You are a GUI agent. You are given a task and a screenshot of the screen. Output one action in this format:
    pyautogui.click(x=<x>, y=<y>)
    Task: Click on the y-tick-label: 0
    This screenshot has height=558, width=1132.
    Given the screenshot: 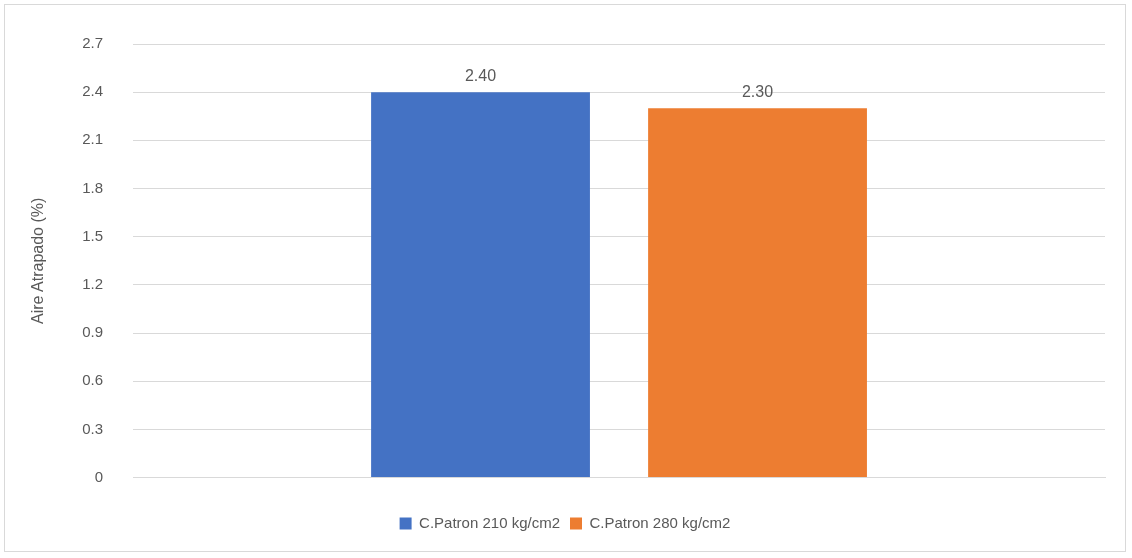 What is the action you would take?
    pyautogui.click(x=99, y=476)
    